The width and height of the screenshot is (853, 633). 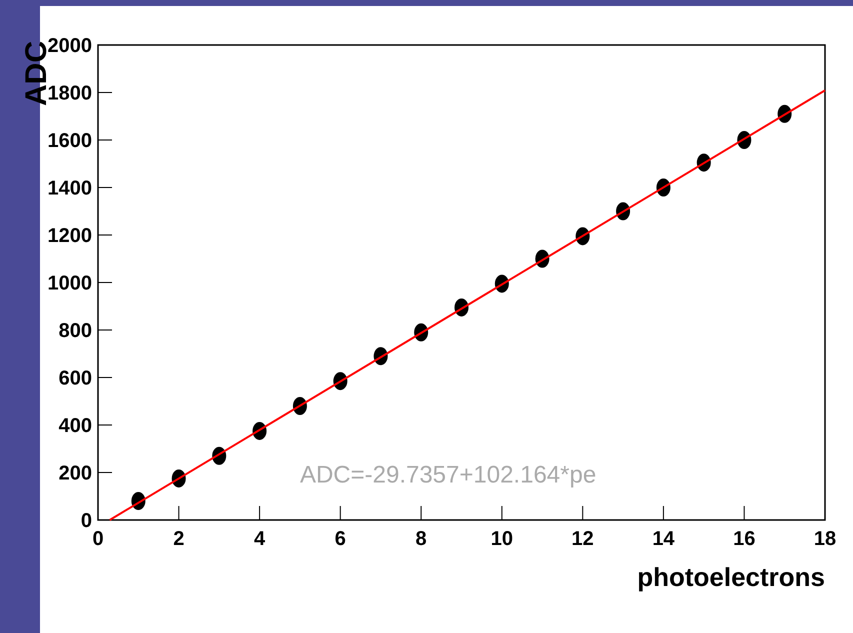 I want to click on x-tick-label: 14, so click(x=664, y=539).